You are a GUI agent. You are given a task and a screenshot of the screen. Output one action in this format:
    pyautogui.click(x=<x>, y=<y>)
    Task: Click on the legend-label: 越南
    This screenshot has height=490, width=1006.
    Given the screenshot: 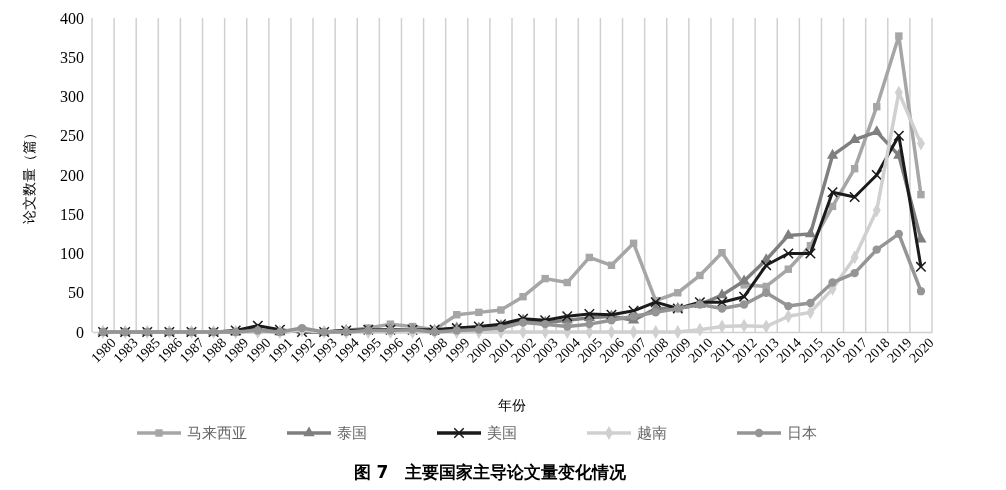 What is the action you would take?
    pyautogui.click(x=652, y=433)
    